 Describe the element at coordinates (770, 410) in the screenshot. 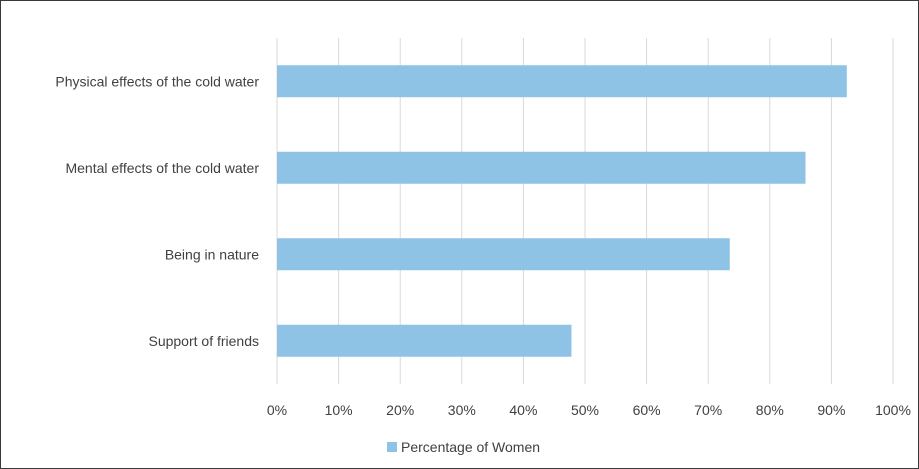

I see `x-tick-label: 80%` at that location.